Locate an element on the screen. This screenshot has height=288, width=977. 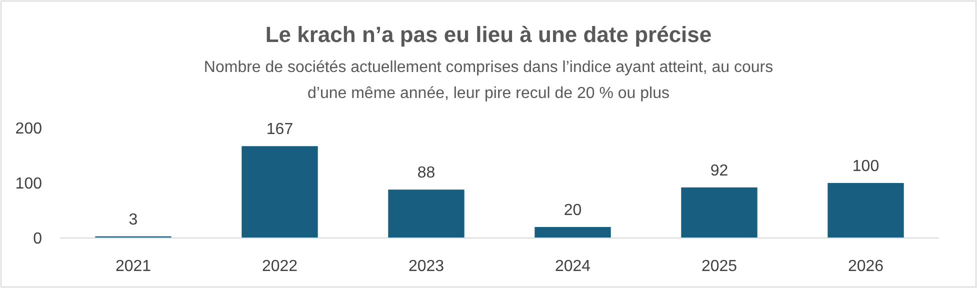
x-tick-label: 2024 is located at coordinates (572, 266).